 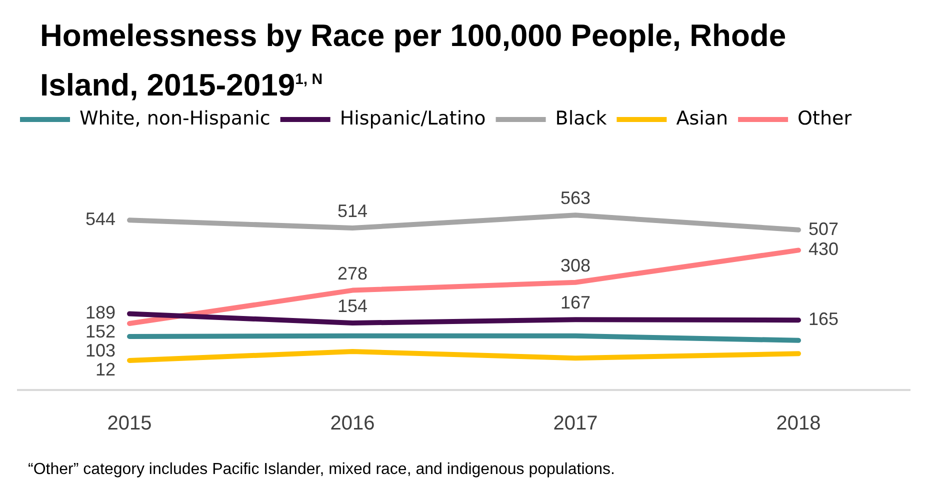 I want to click on x-tick-label: 2016, so click(x=352, y=423).